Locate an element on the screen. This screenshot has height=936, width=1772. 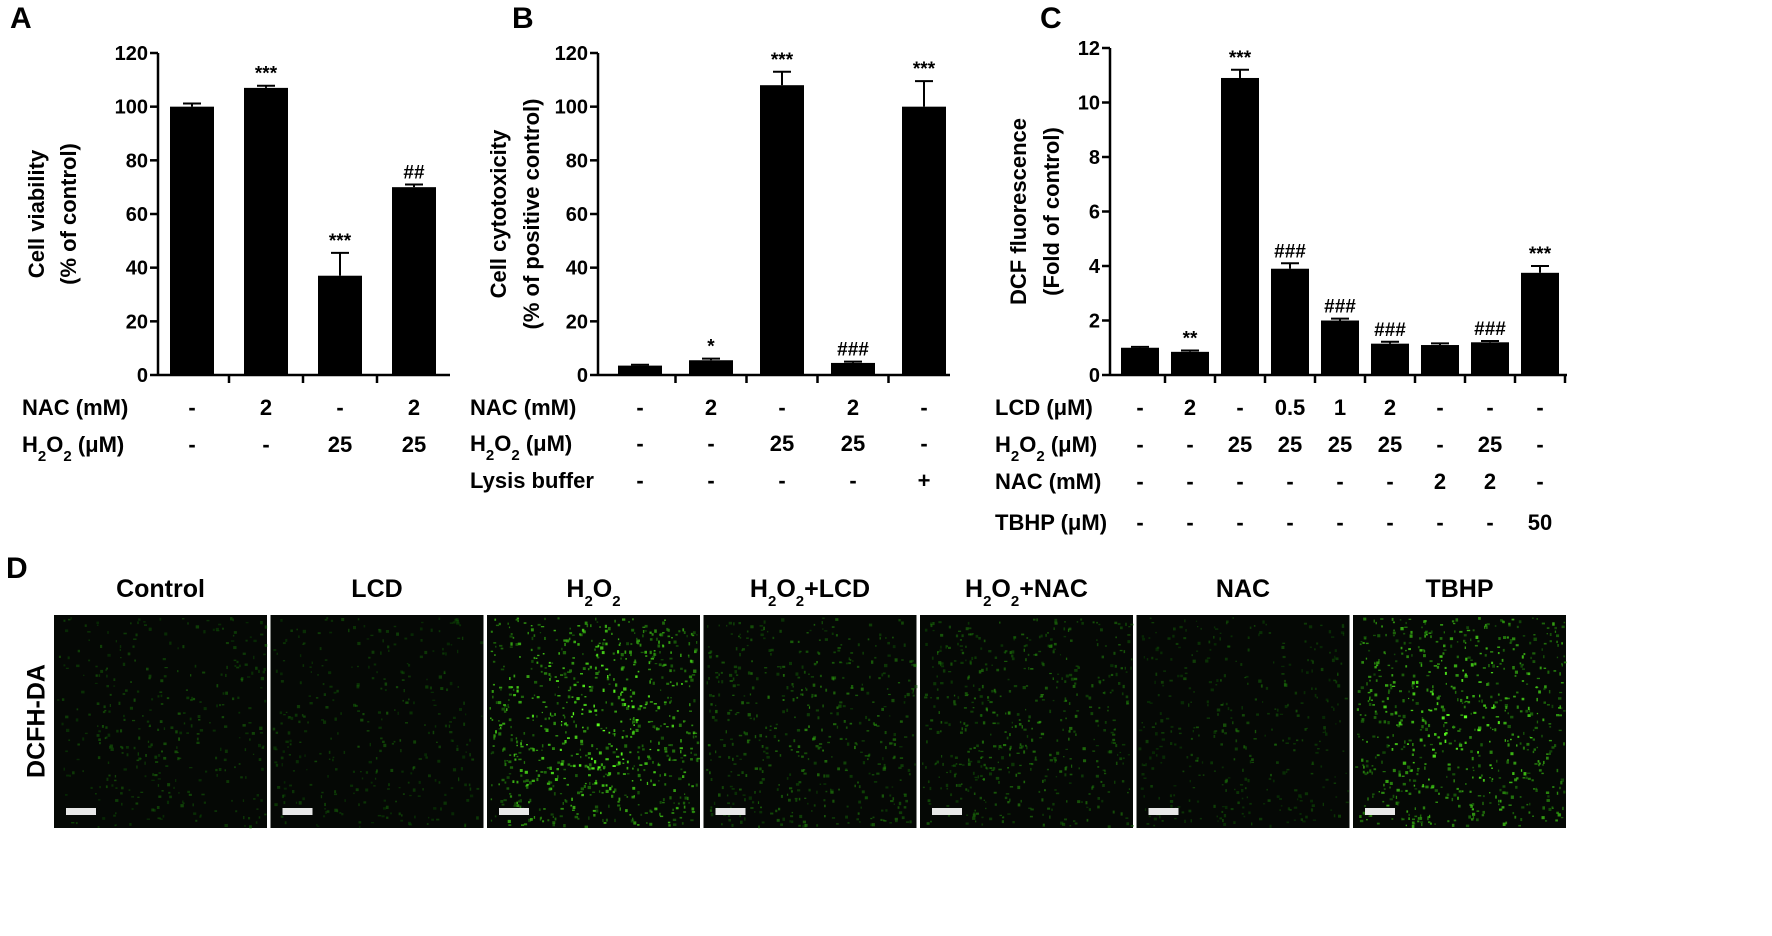
treatment-cell: - is located at coordinates (1289, 522).